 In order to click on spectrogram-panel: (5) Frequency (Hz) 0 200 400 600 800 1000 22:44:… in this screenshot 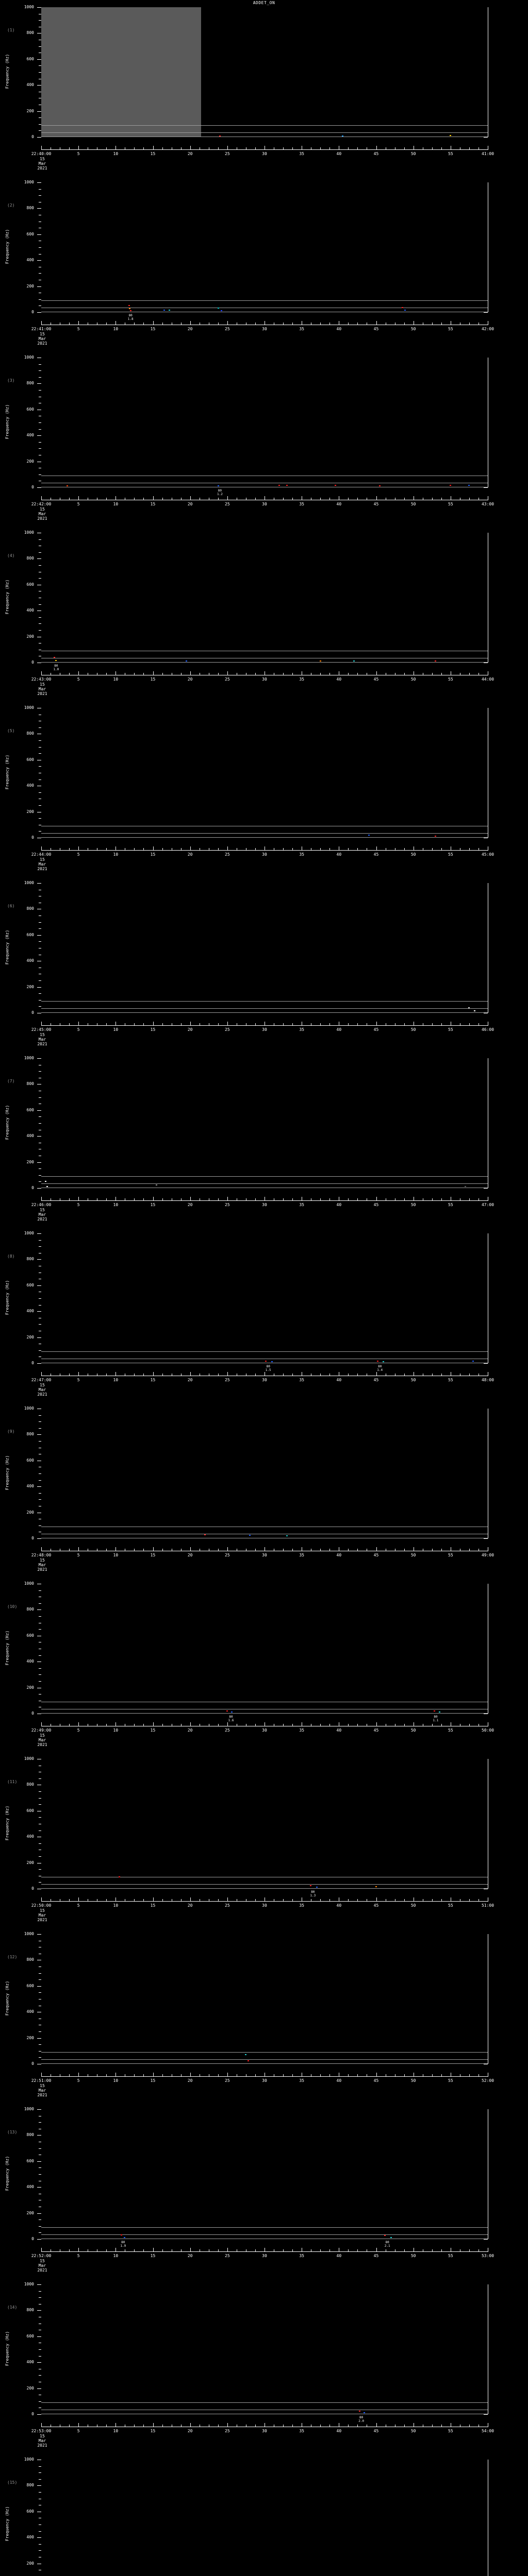, I will do `click(264, 794)`.